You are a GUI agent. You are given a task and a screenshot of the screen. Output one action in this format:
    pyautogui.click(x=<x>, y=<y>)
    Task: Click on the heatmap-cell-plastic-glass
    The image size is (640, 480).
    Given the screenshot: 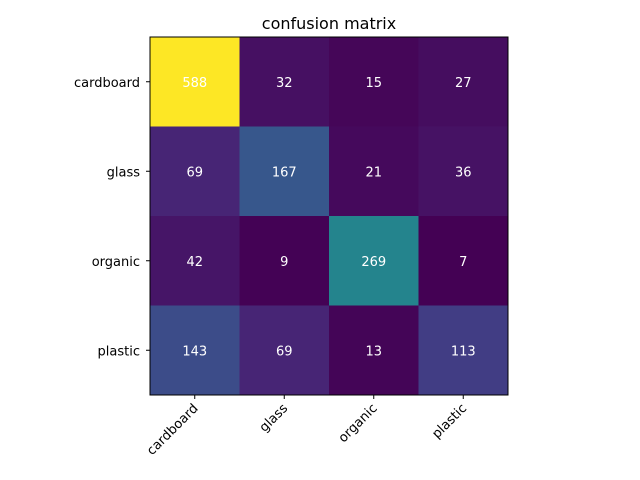 What is the action you would take?
    pyautogui.click(x=284, y=350)
    